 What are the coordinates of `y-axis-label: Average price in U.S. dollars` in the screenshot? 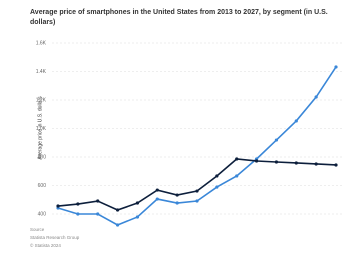 It's located at (40, 128).